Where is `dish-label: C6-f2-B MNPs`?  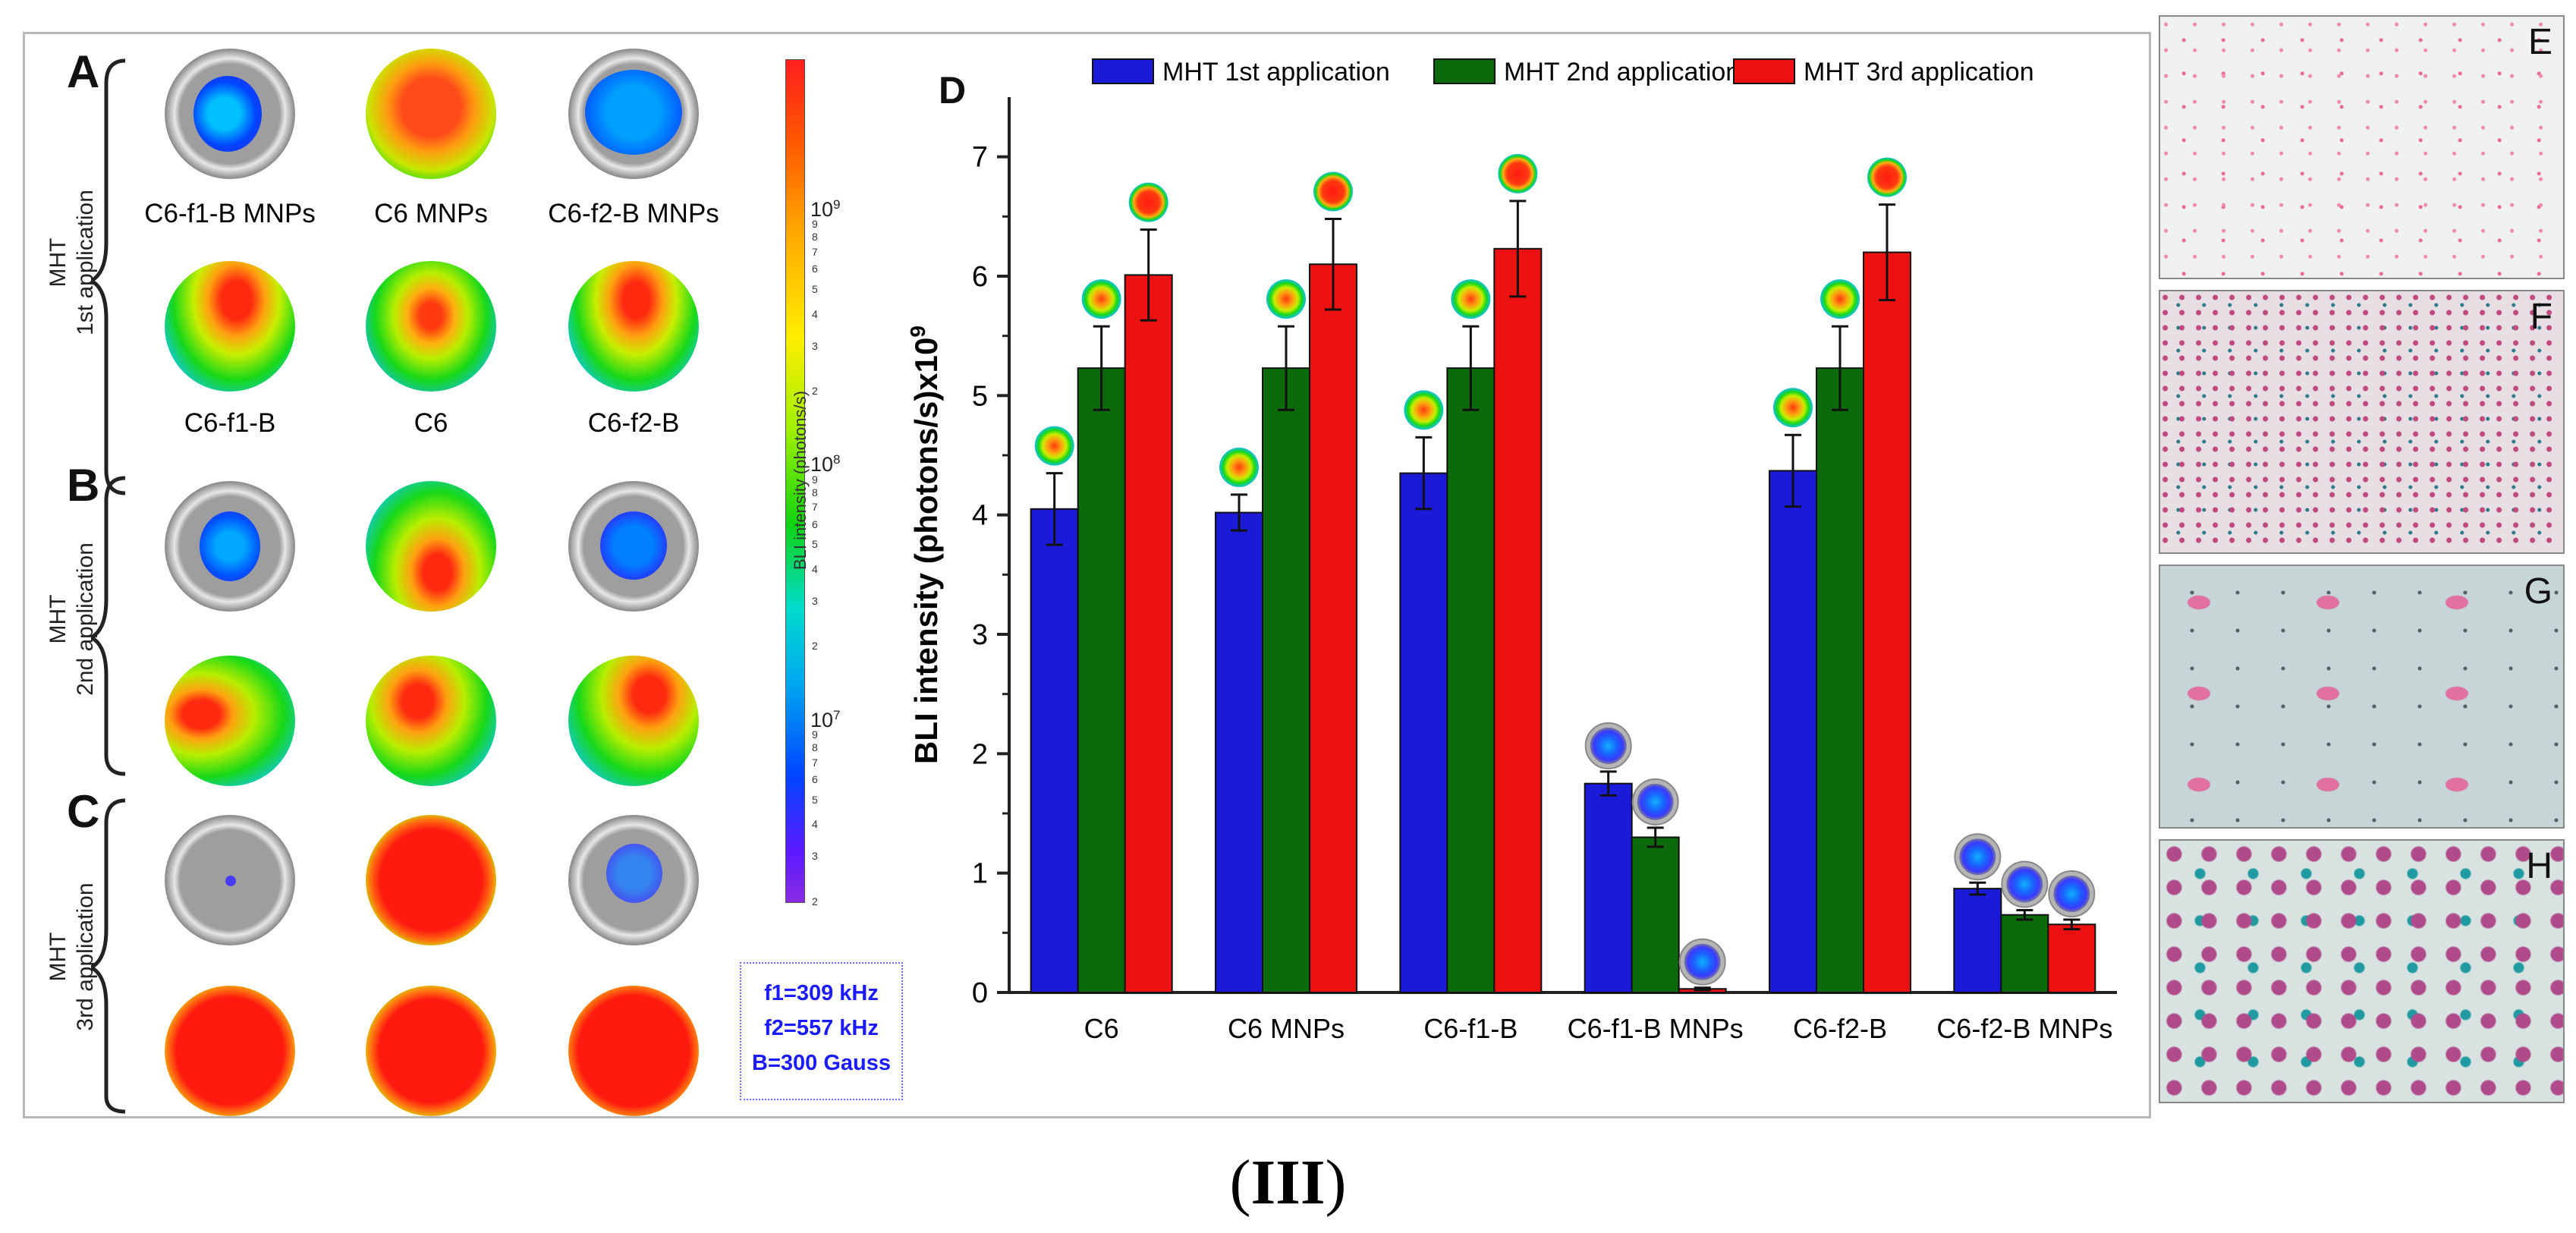
dish-label: C6-f2-B MNPs is located at coordinates (633, 213).